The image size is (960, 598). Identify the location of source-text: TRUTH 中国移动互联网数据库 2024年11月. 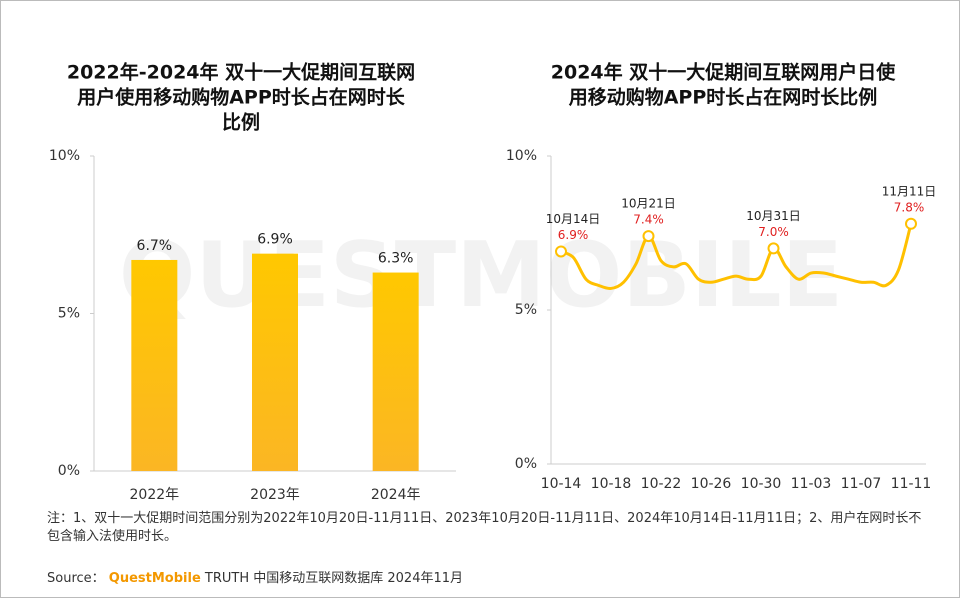
(334, 578).